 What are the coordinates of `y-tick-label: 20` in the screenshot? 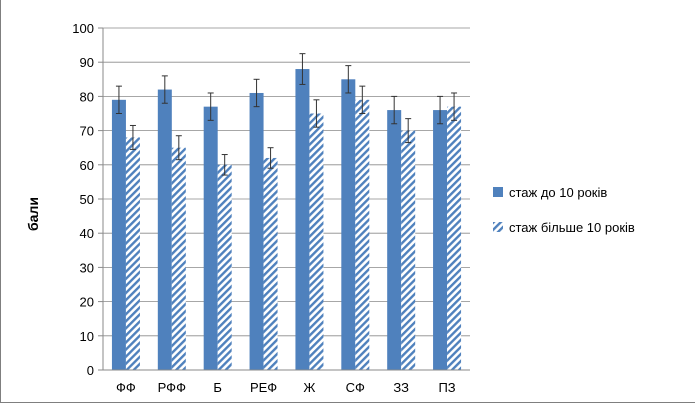 It's located at (87, 302).